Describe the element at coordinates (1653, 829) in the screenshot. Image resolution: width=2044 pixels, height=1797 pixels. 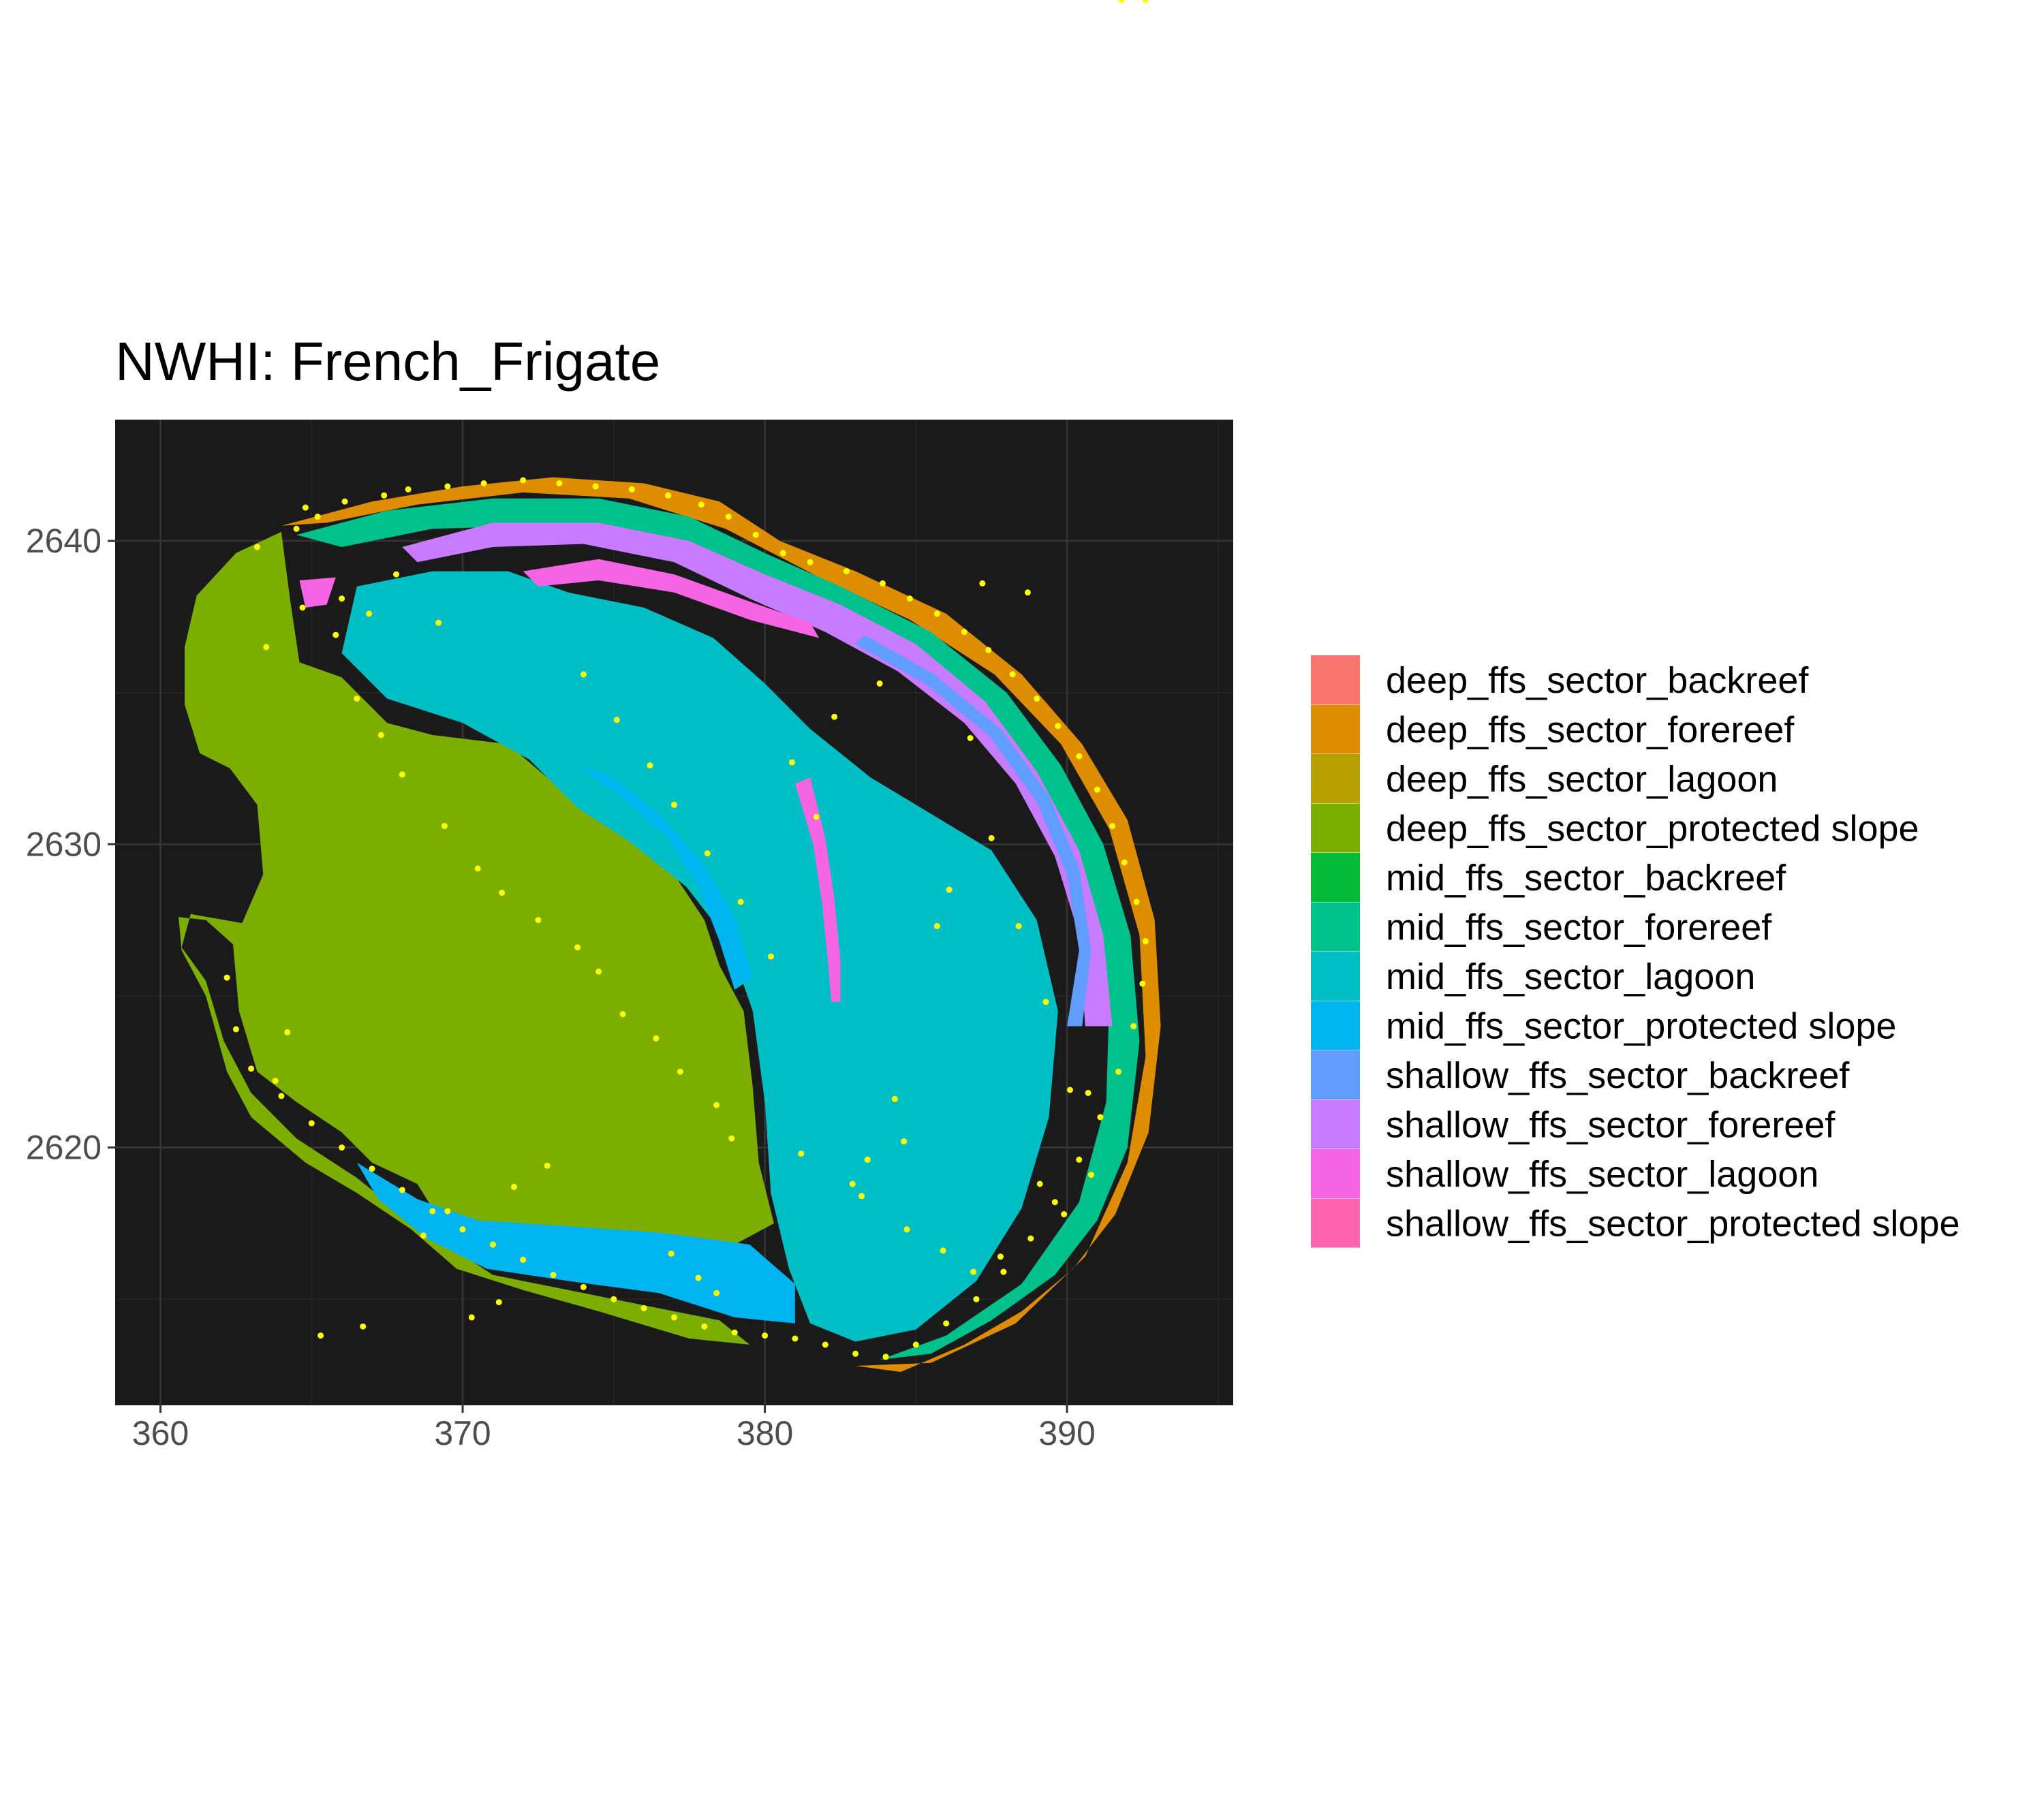
I see `legend-label: deep_ffs_sector_protected slope` at that location.